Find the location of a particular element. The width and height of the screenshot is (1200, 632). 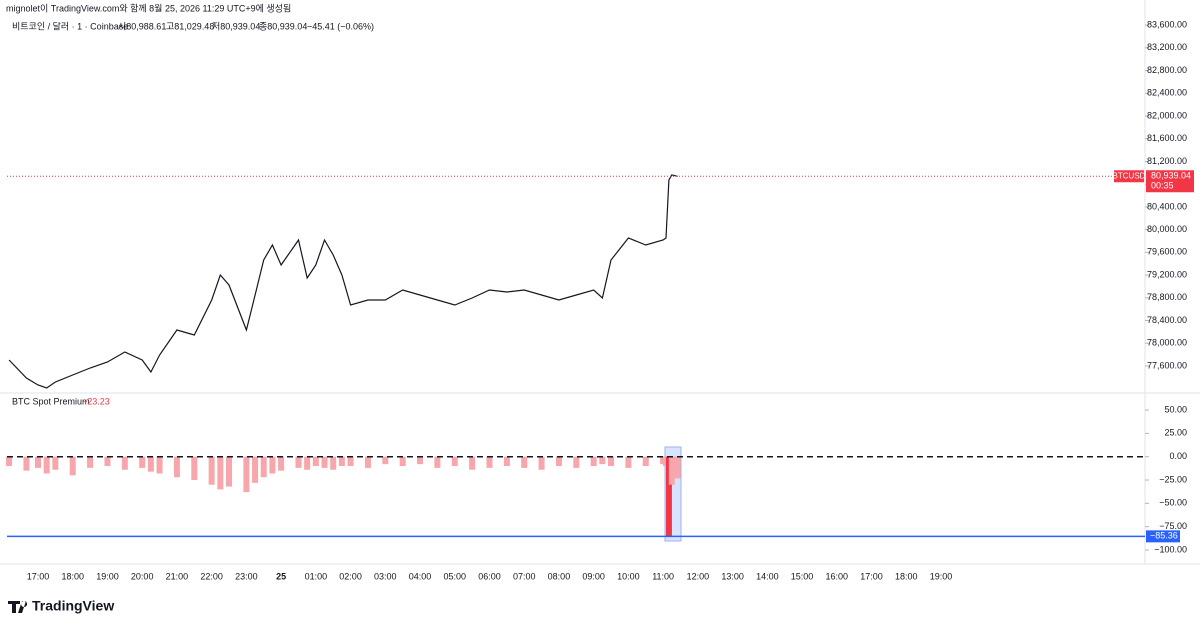

x-tick-label: 15:00 is located at coordinates (802, 576).